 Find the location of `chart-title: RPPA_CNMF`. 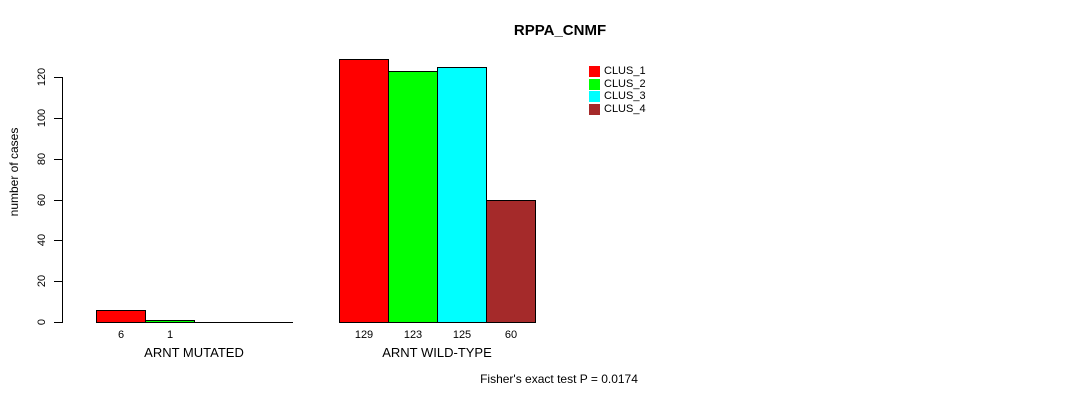

chart-title: RPPA_CNMF is located at coordinates (560, 30).